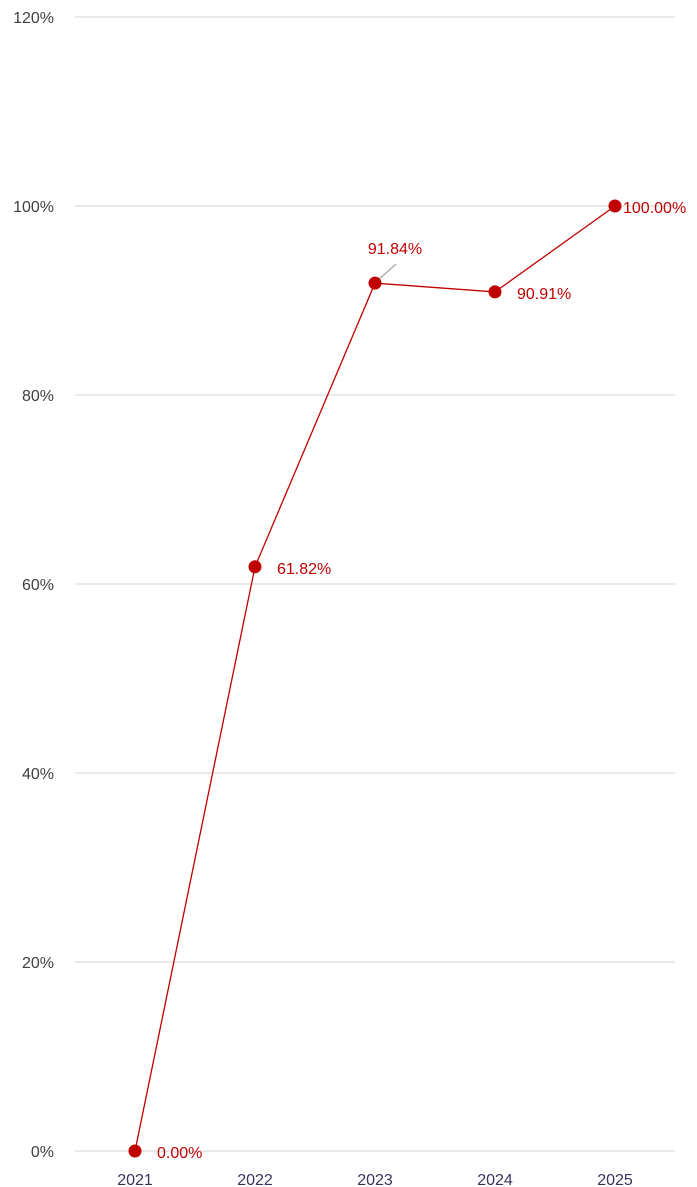  What do you see at coordinates (387, 271) in the screenshot?
I see `data-label-leader-line` at bounding box center [387, 271].